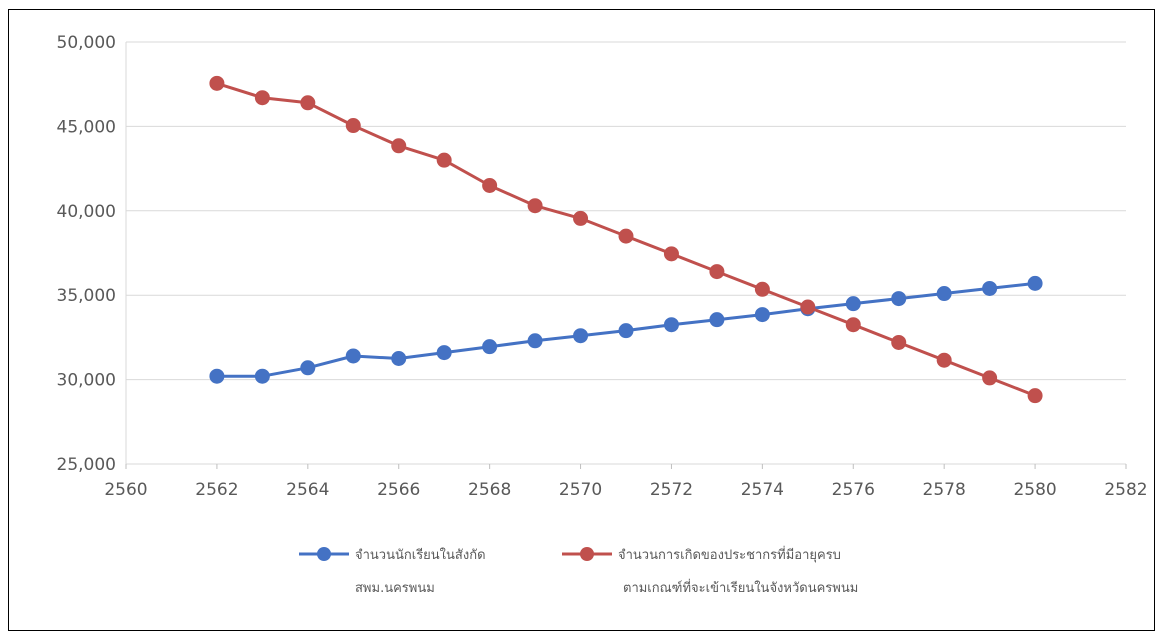 This screenshot has height=641, width=1165. What do you see at coordinates (1125, 490) in the screenshot?
I see `x-tick-label: 2582` at bounding box center [1125, 490].